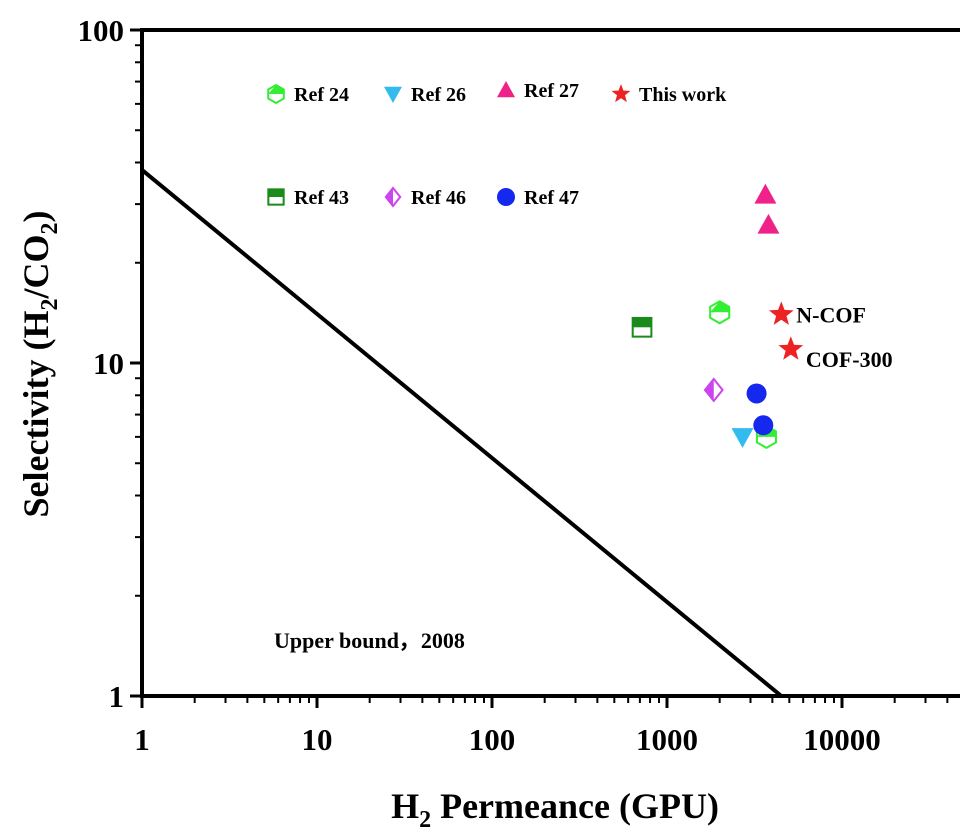 The image size is (960, 832). What do you see at coordinates (551, 198) in the screenshot?
I see `legend-label: Ref 47` at bounding box center [551, 198].